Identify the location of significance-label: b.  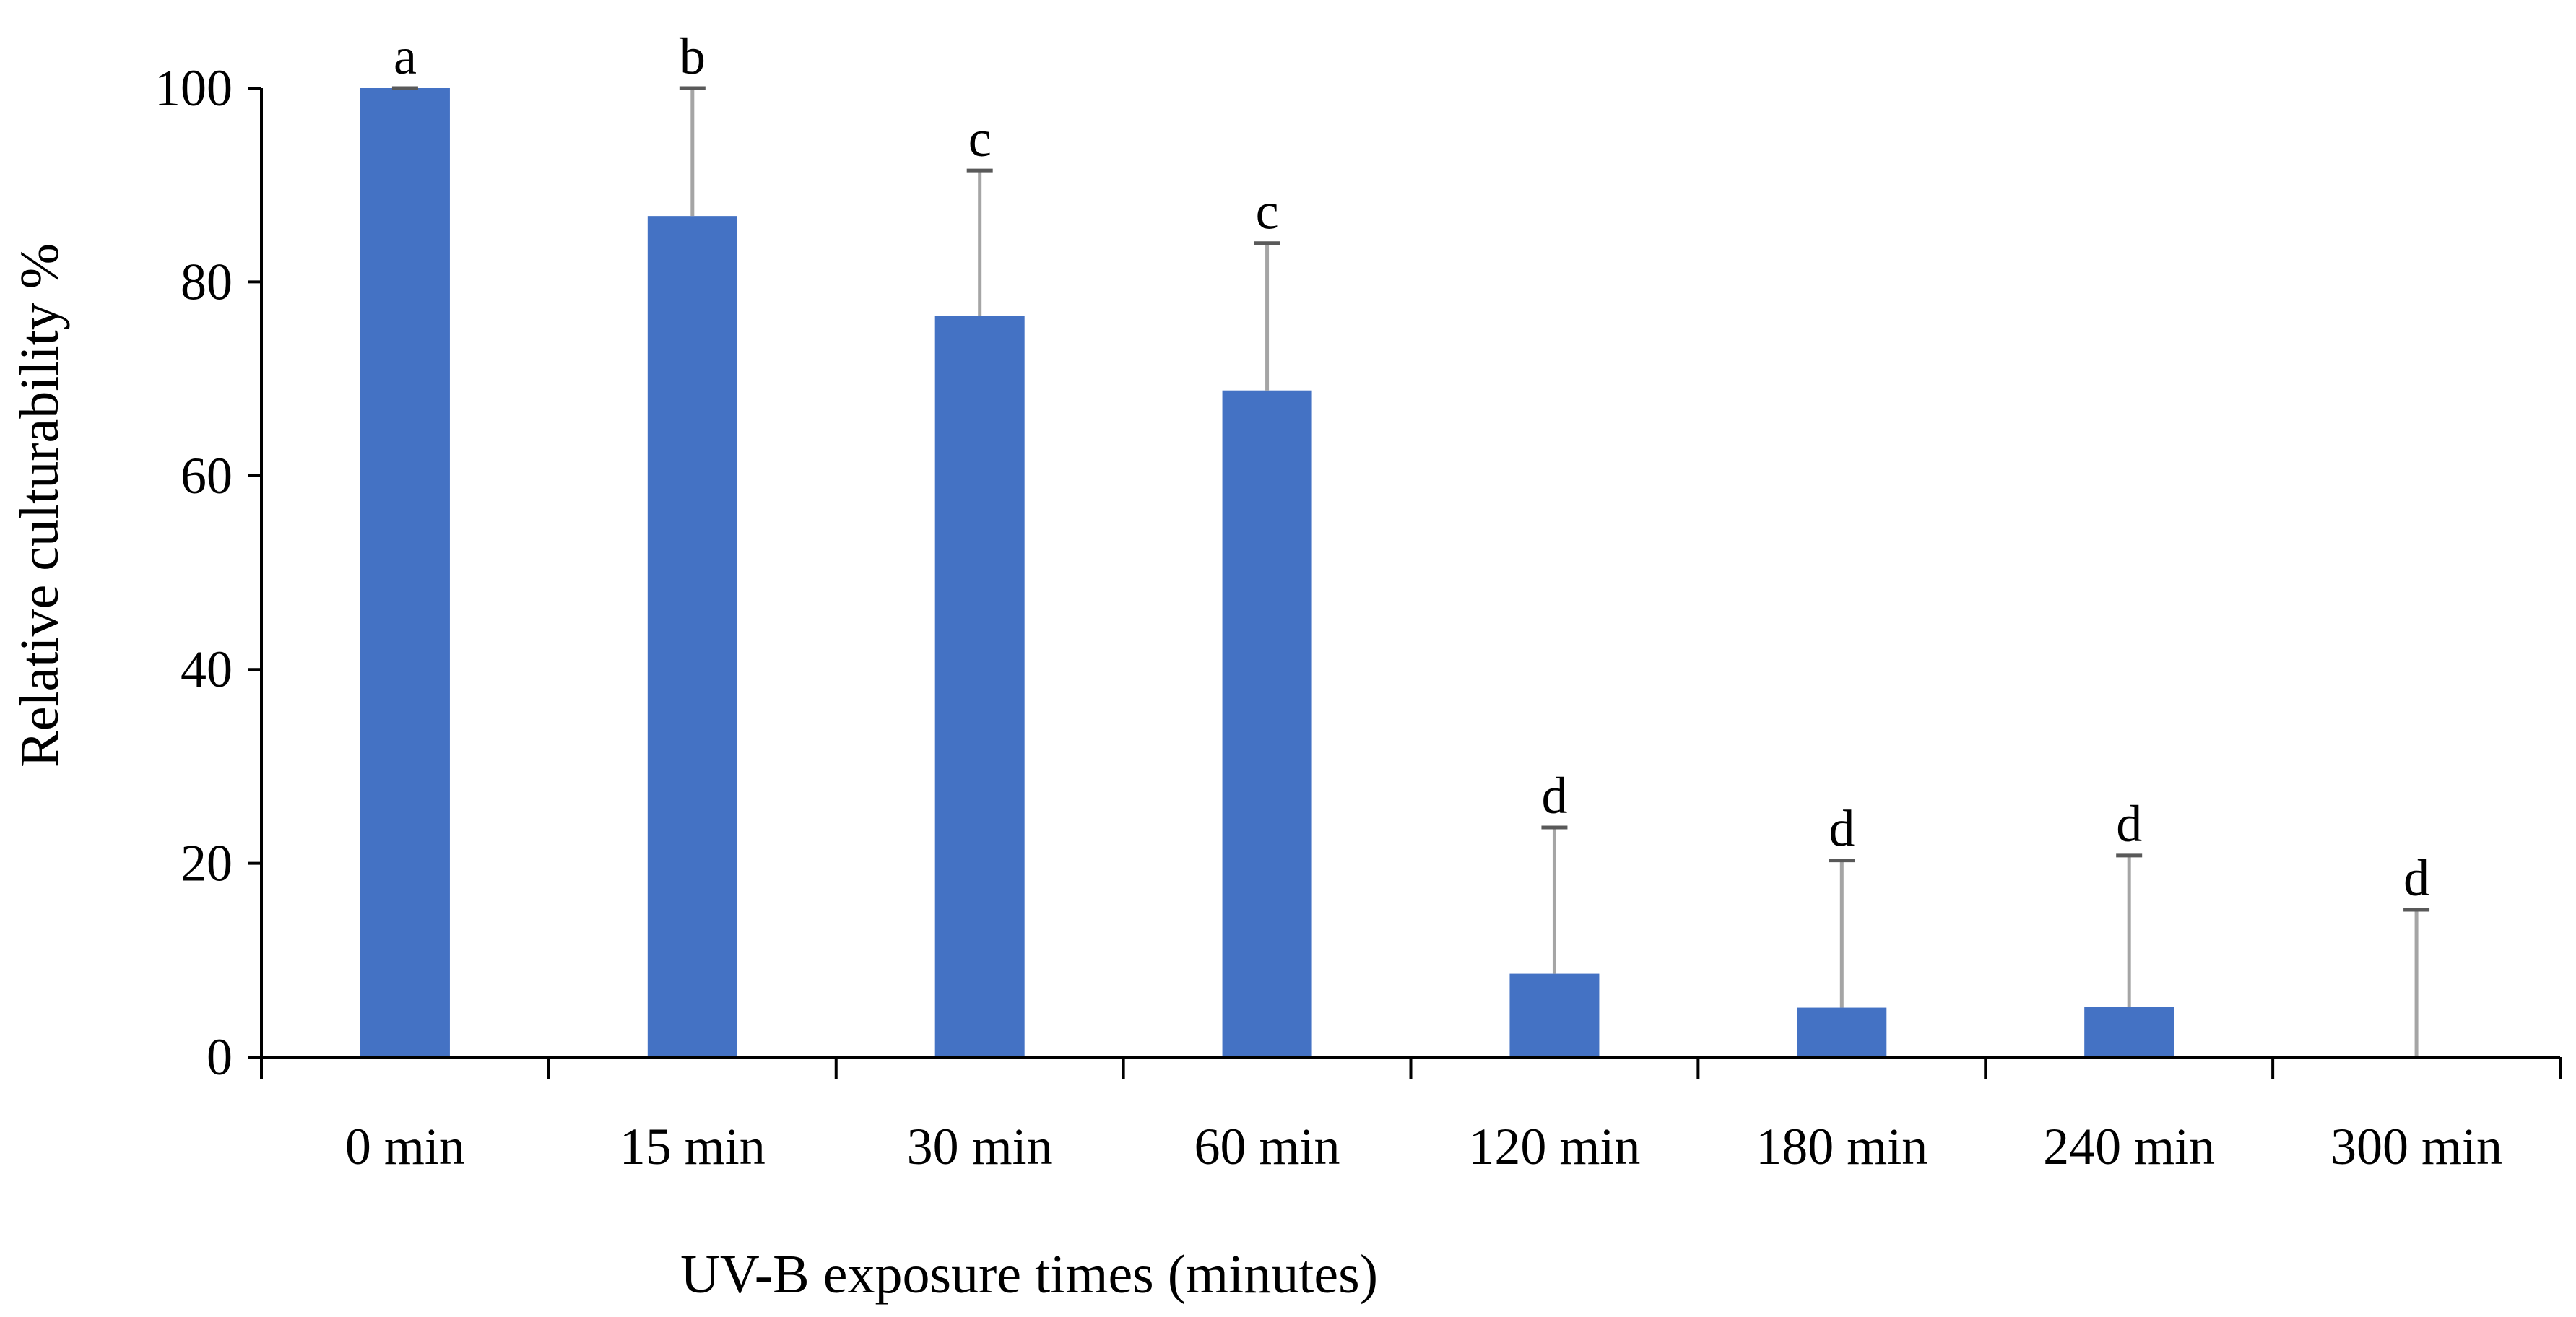
(693, 56).